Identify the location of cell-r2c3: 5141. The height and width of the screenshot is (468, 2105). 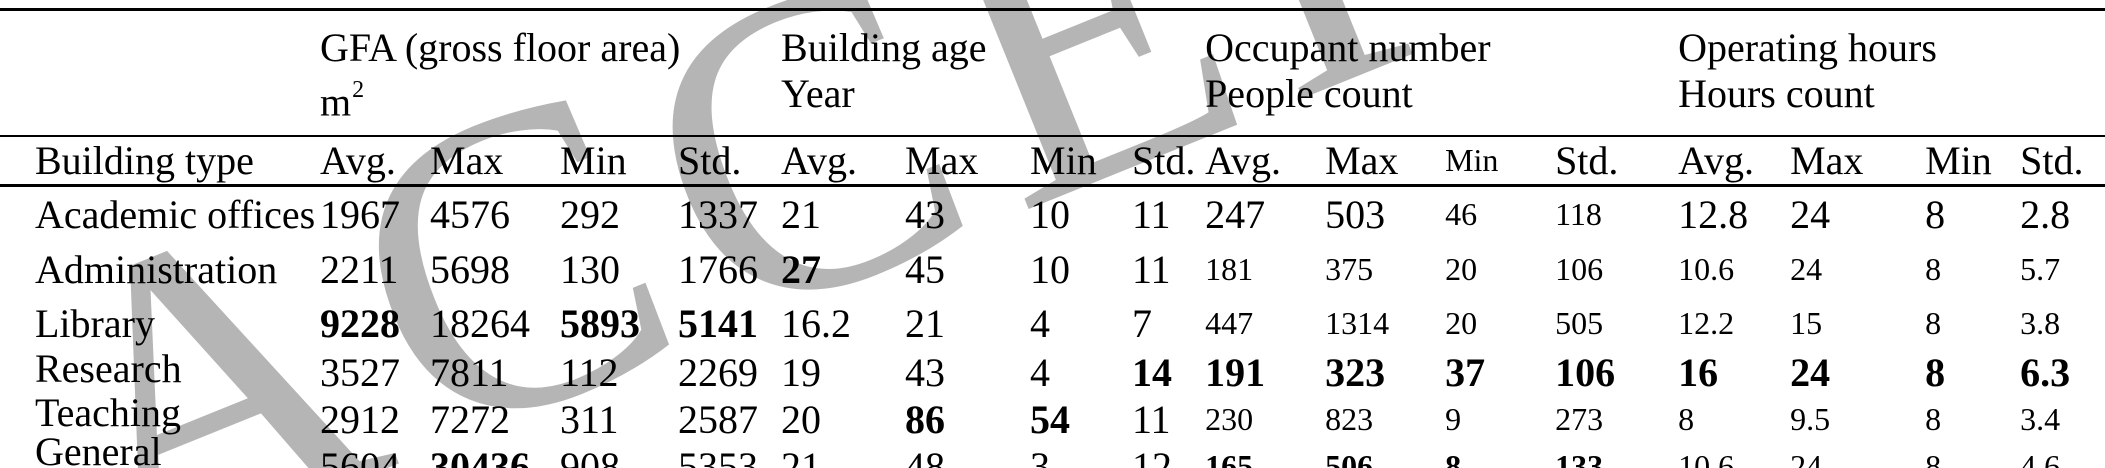
(718, 323).